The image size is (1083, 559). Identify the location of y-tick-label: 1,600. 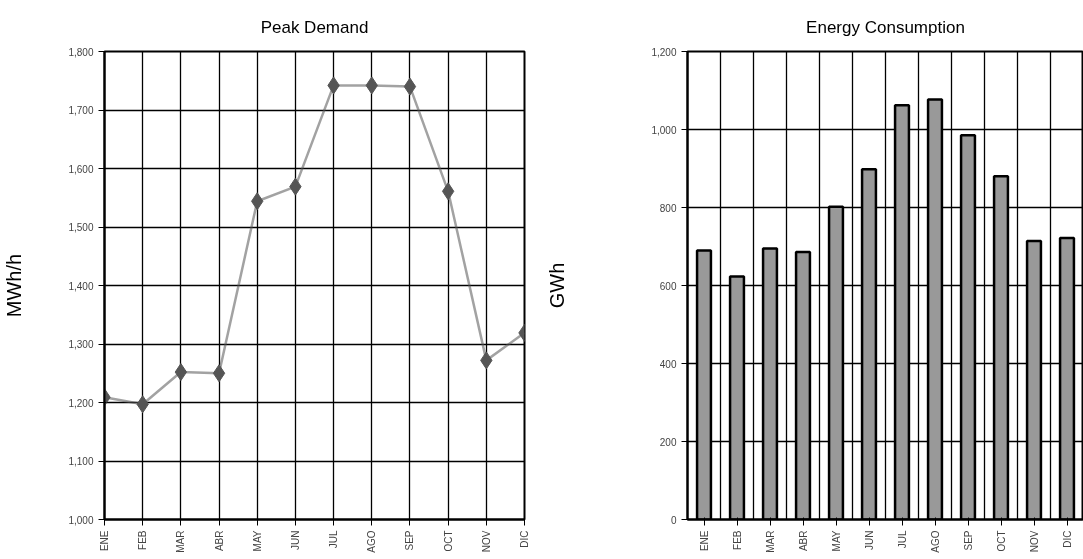
(81, 169).